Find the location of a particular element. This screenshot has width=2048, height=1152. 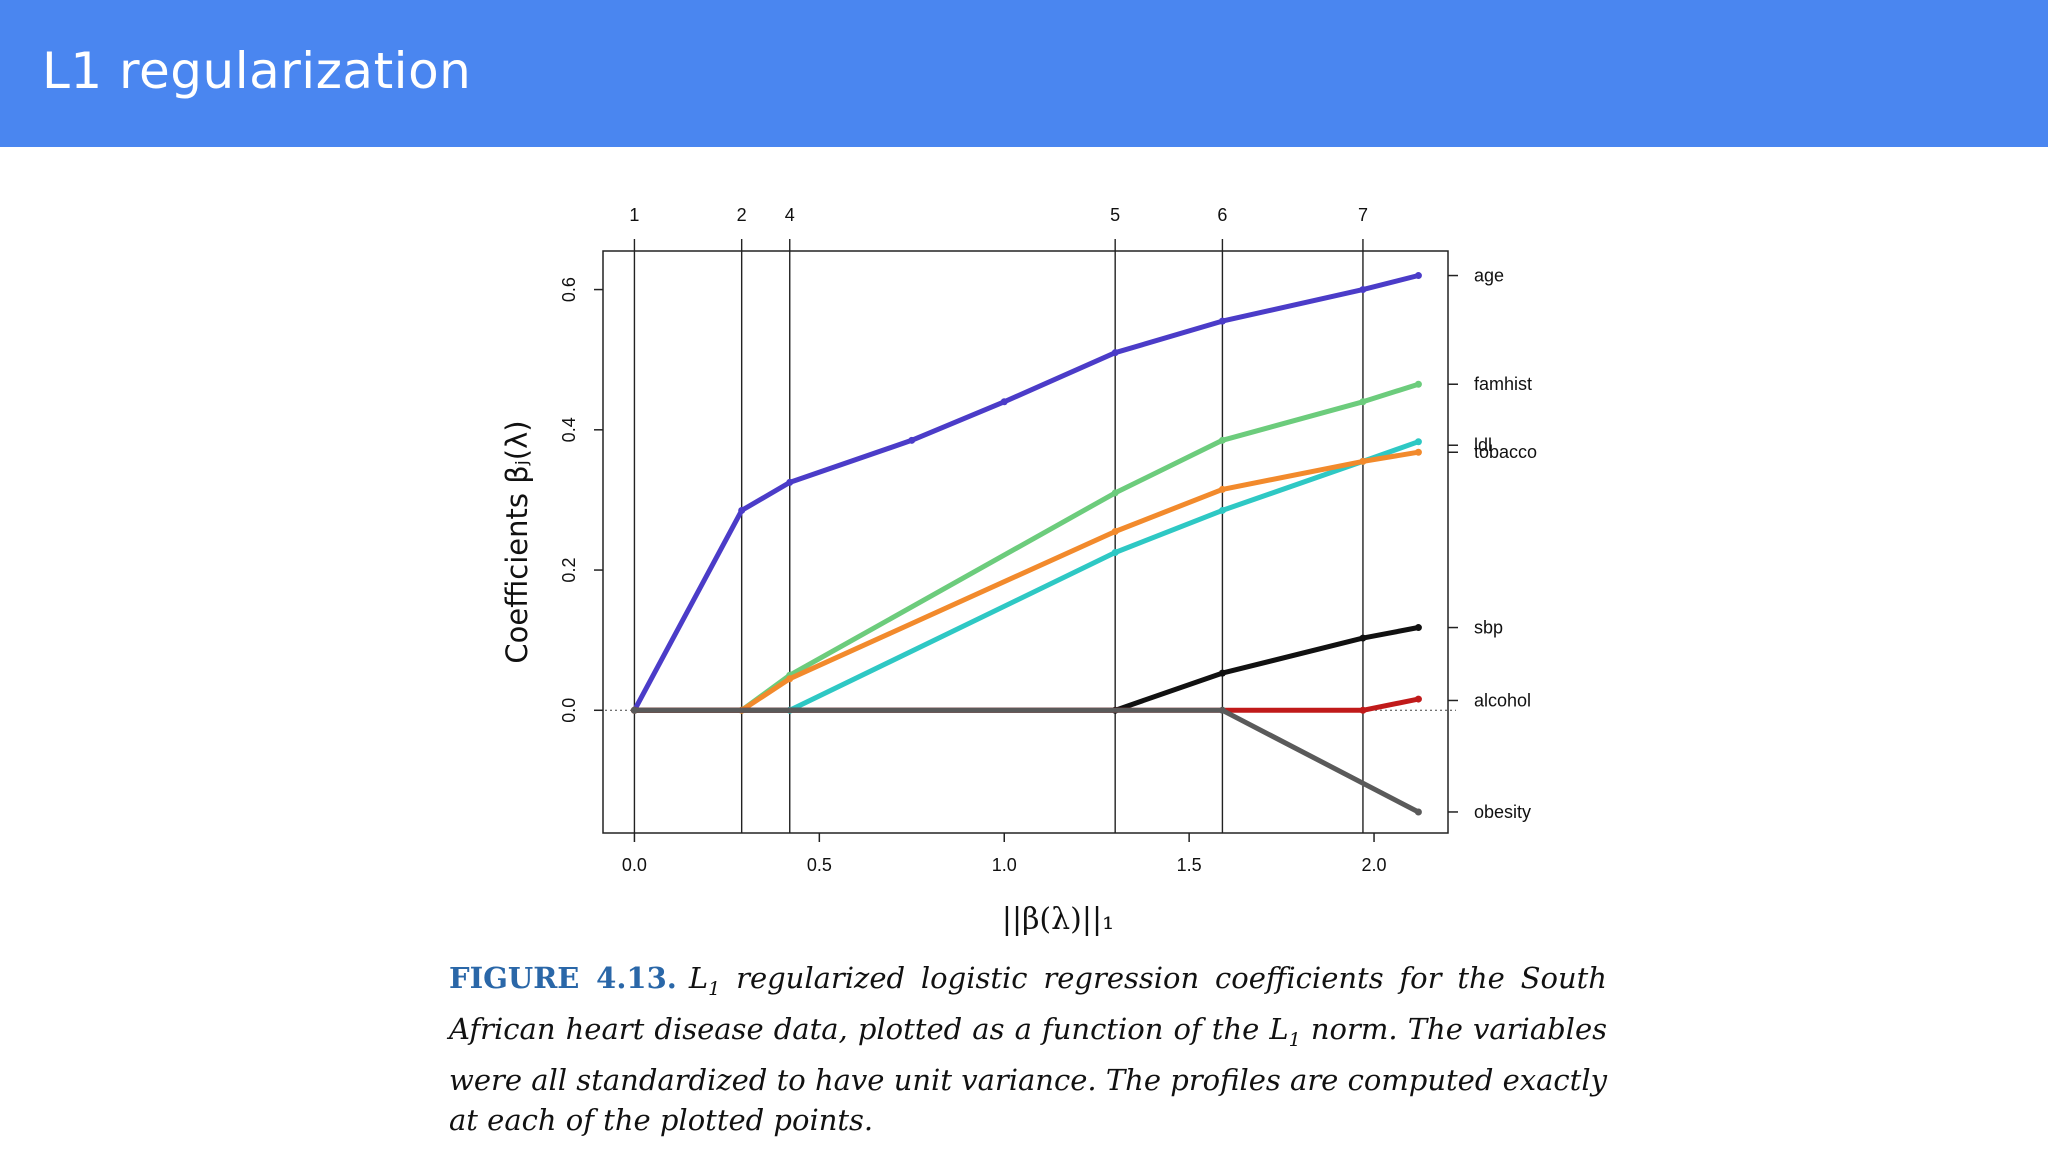

slide-header: L1 regularization is located at coordinates (1024, 73).